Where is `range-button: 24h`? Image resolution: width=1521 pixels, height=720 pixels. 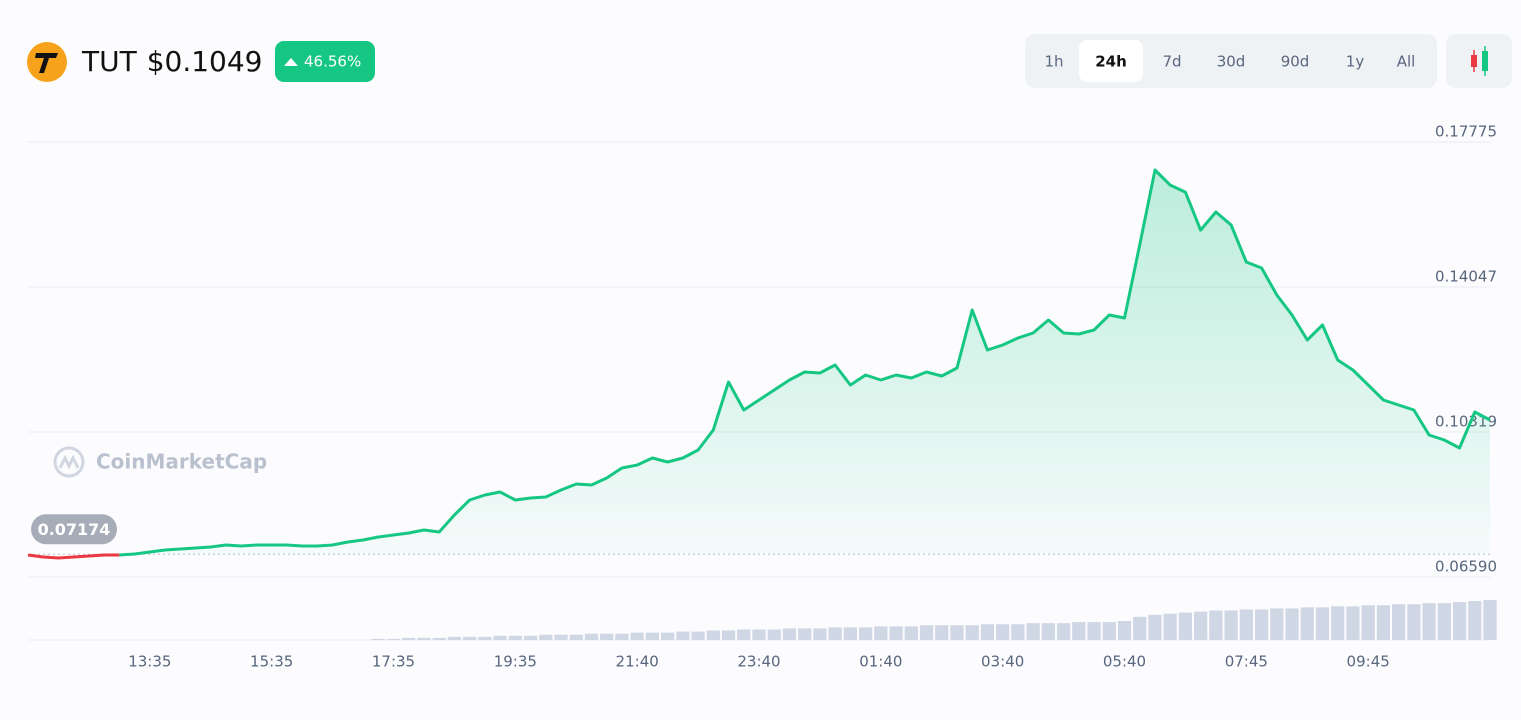
range-button: 24h is located at coordinates (1111, 62).